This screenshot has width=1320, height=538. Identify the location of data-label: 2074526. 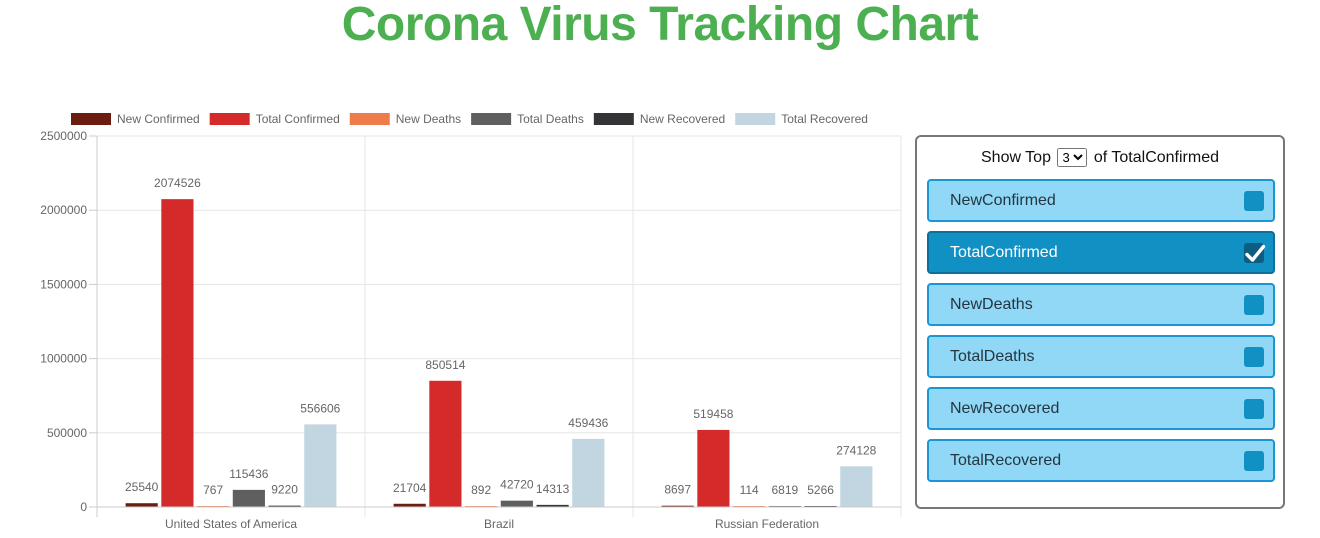
(177, 183).